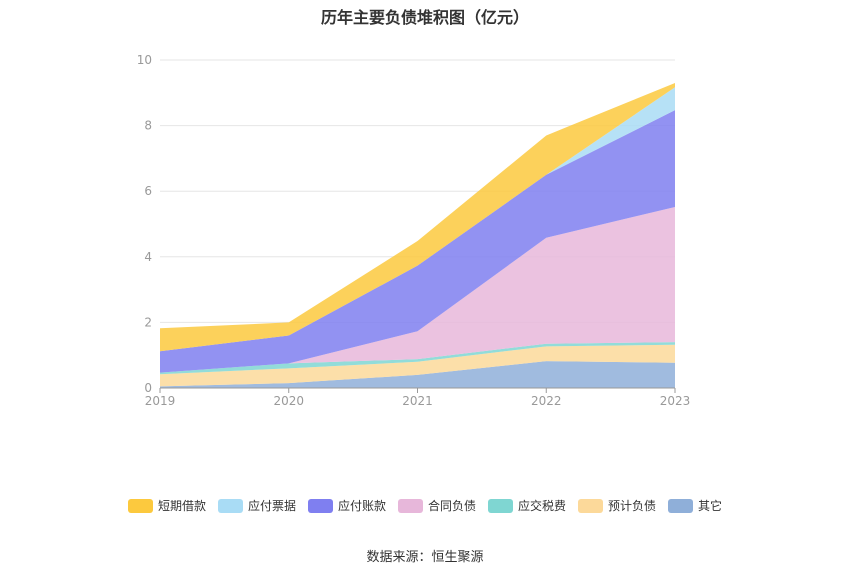 Image resolution: width=850 pixels, height=575 pixels. I want to click on legend-item: 应交税费, so click(527, 505).